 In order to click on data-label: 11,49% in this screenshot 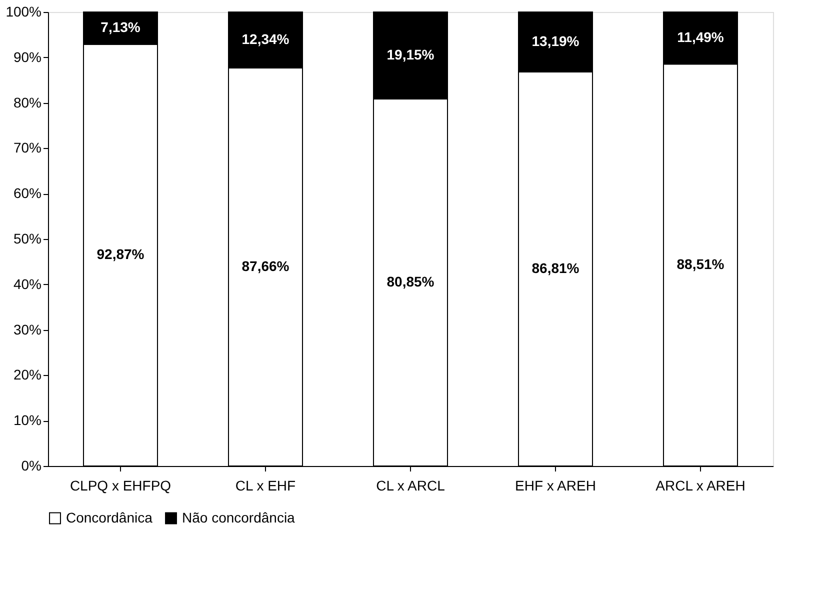, I will do `click(700, 37)`.